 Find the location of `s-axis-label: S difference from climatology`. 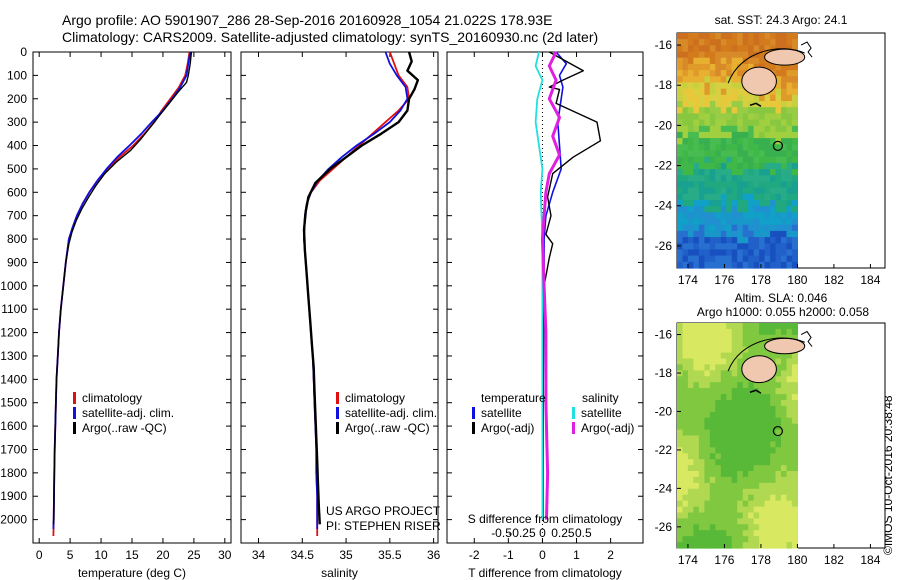

s-axis-label: S difference from climatology is located at coordinates (545, 519).